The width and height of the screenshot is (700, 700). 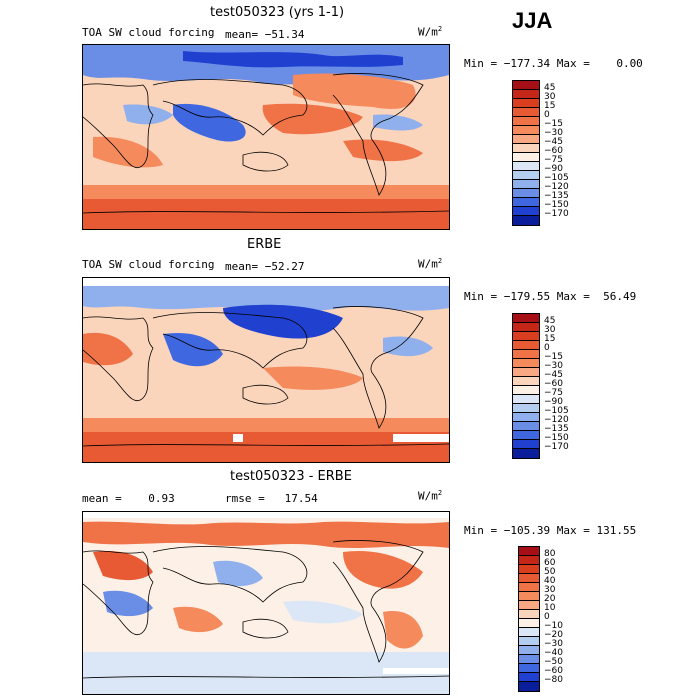 I want to click on map-3-europe-red, so click(x=123, y=565).